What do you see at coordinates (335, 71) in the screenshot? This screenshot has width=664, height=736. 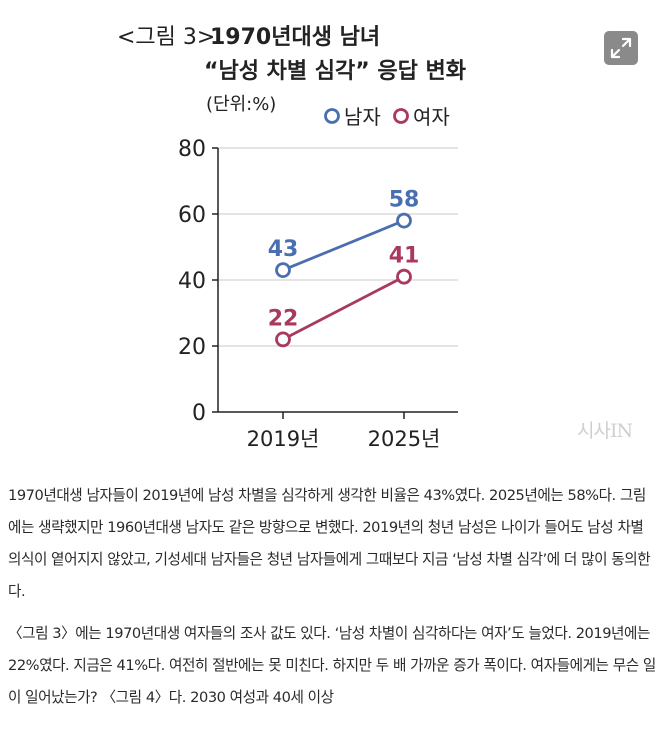 I see `chart-title-line2: “남성 차별 심각” 응답 변화` at bounding box center [335, 71].